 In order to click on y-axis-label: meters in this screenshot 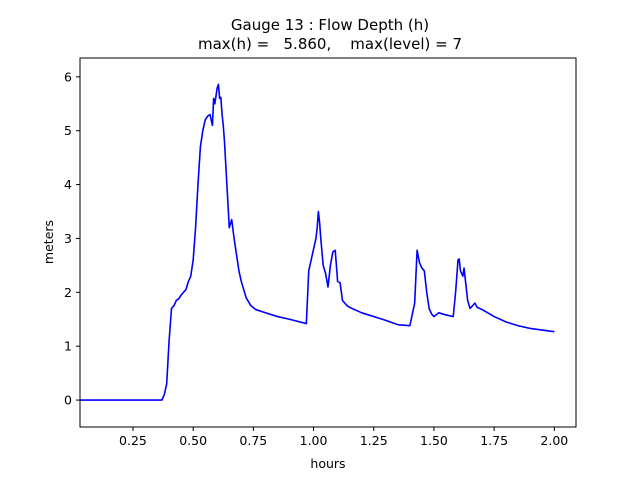, I will do `click(48, 242)`.